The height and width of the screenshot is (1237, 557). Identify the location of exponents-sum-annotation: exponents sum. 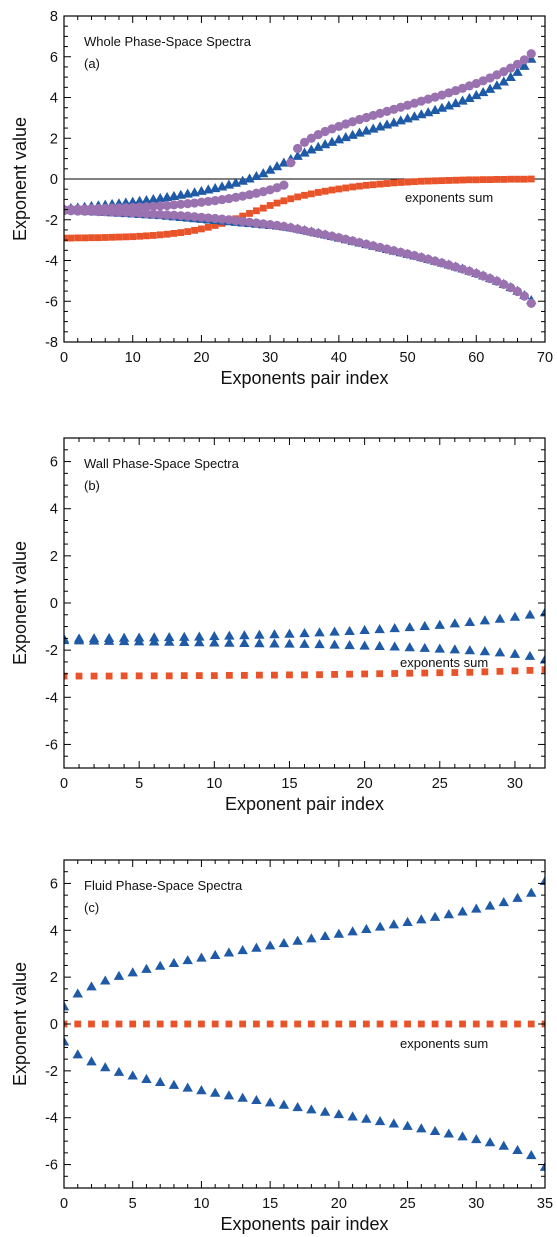
(444, 662).